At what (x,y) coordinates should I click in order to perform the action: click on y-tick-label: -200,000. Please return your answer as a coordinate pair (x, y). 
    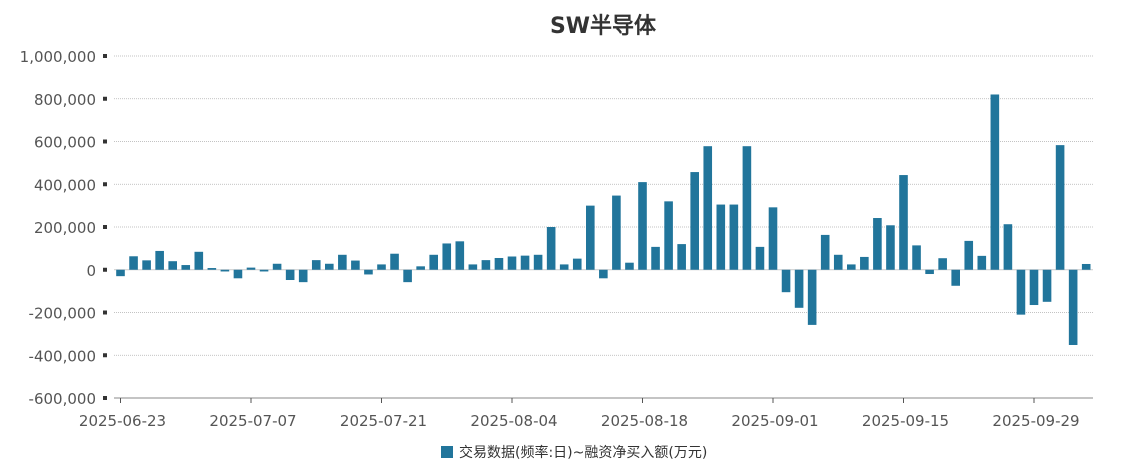
    Looking at the image, I should click on (62, 314).